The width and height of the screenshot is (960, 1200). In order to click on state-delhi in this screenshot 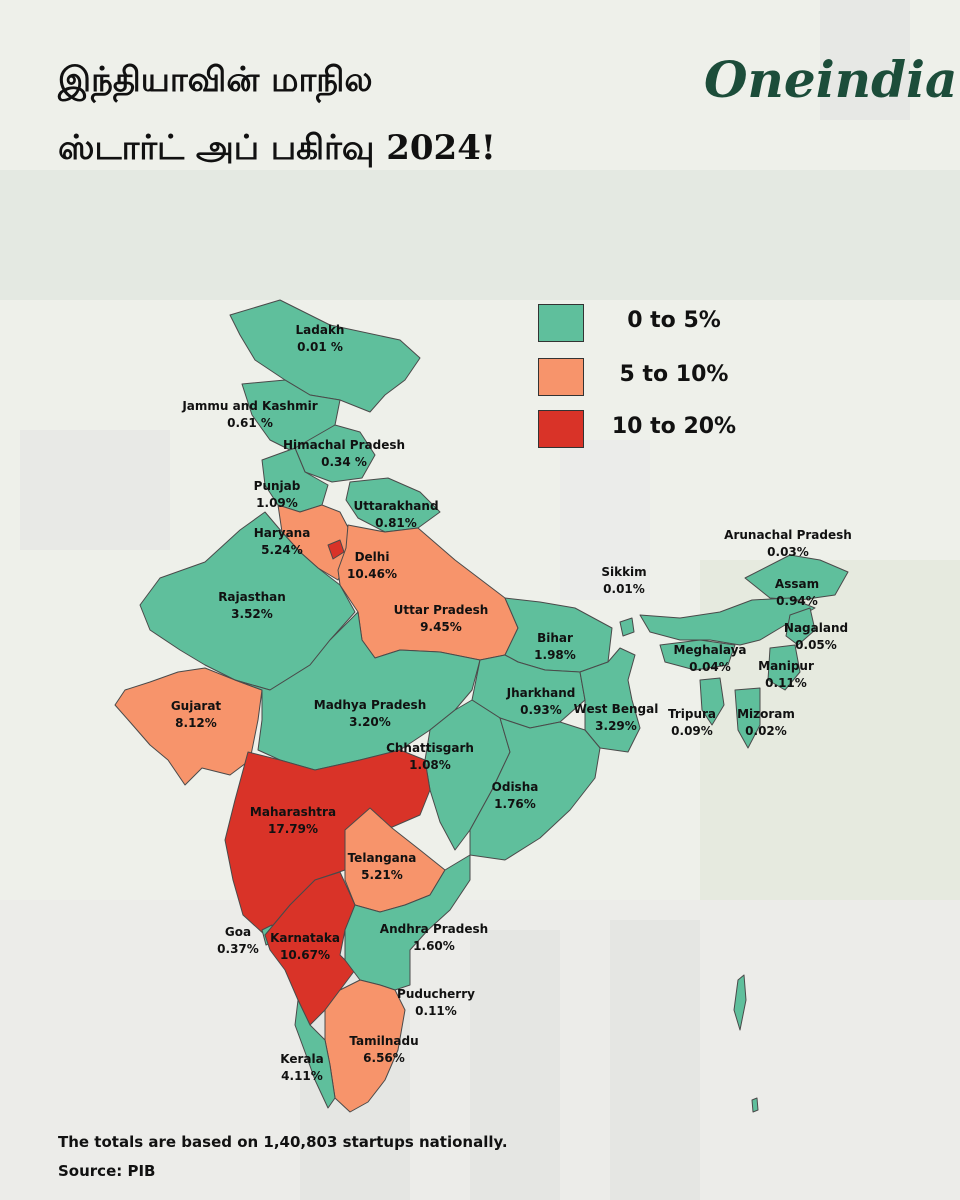, I will do `click(336, 549)`.